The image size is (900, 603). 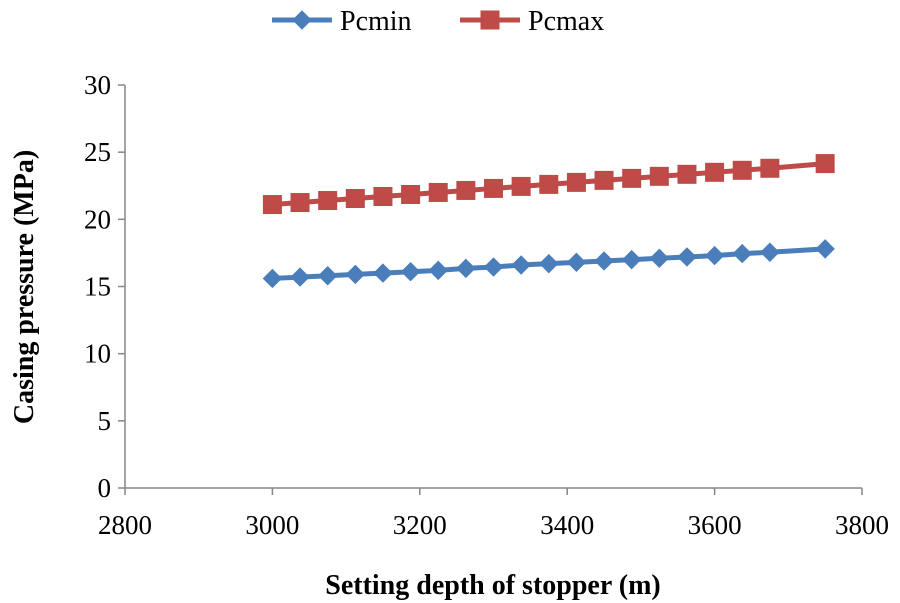 I want to click on y-axis-title: Casing pressure (MPa), so click(x=24, y=287).